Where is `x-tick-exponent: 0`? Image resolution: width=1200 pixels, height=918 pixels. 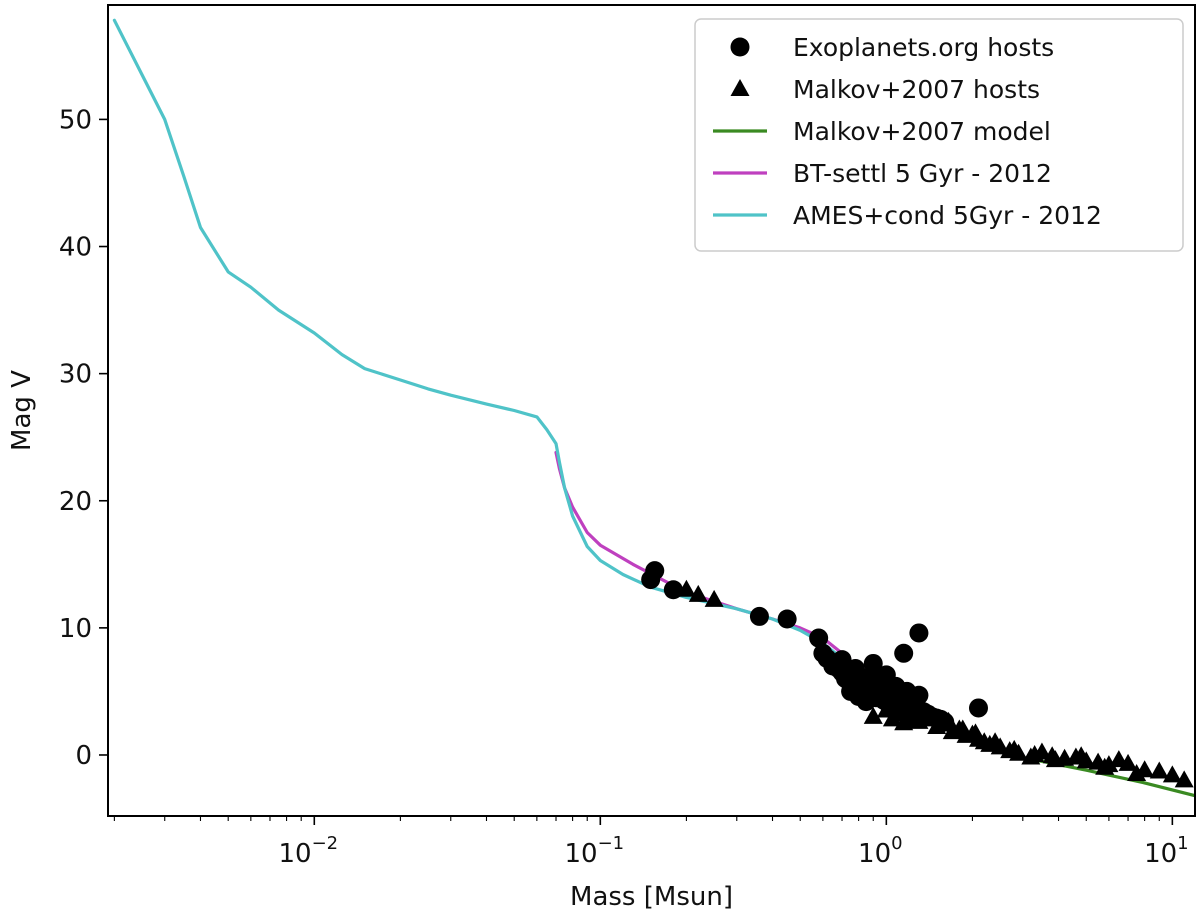 x-tick-exponent: 0 is located at coordinates (896, 843).